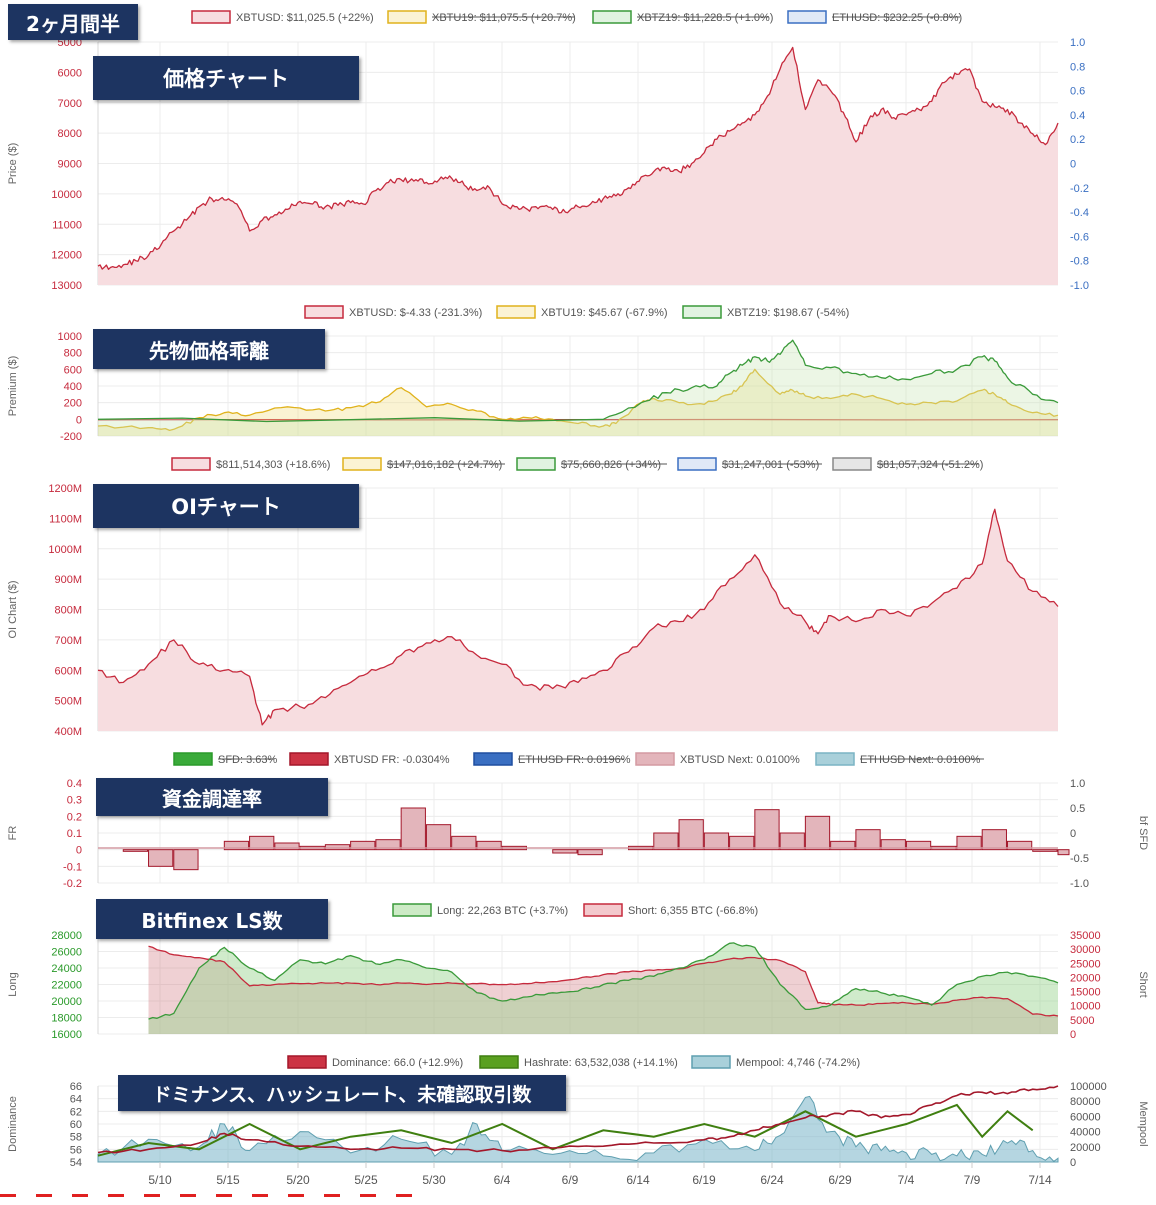 This screenshot has height=1205, width=1156. Describe the element at coordinates (70, 134) in the screenshot. I see `y-tick-label: 8000` at that location.